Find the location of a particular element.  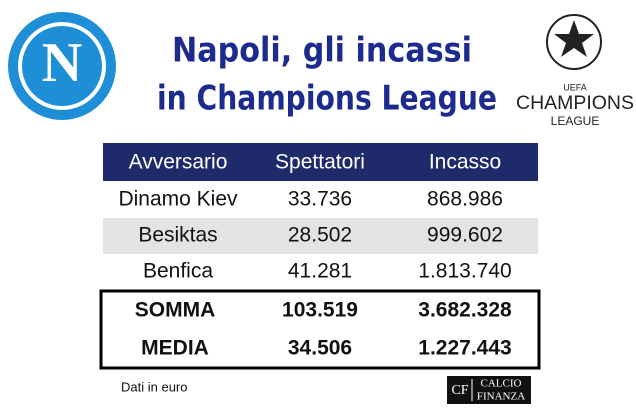

cell: Benfica is located at coordinates (178, 271).